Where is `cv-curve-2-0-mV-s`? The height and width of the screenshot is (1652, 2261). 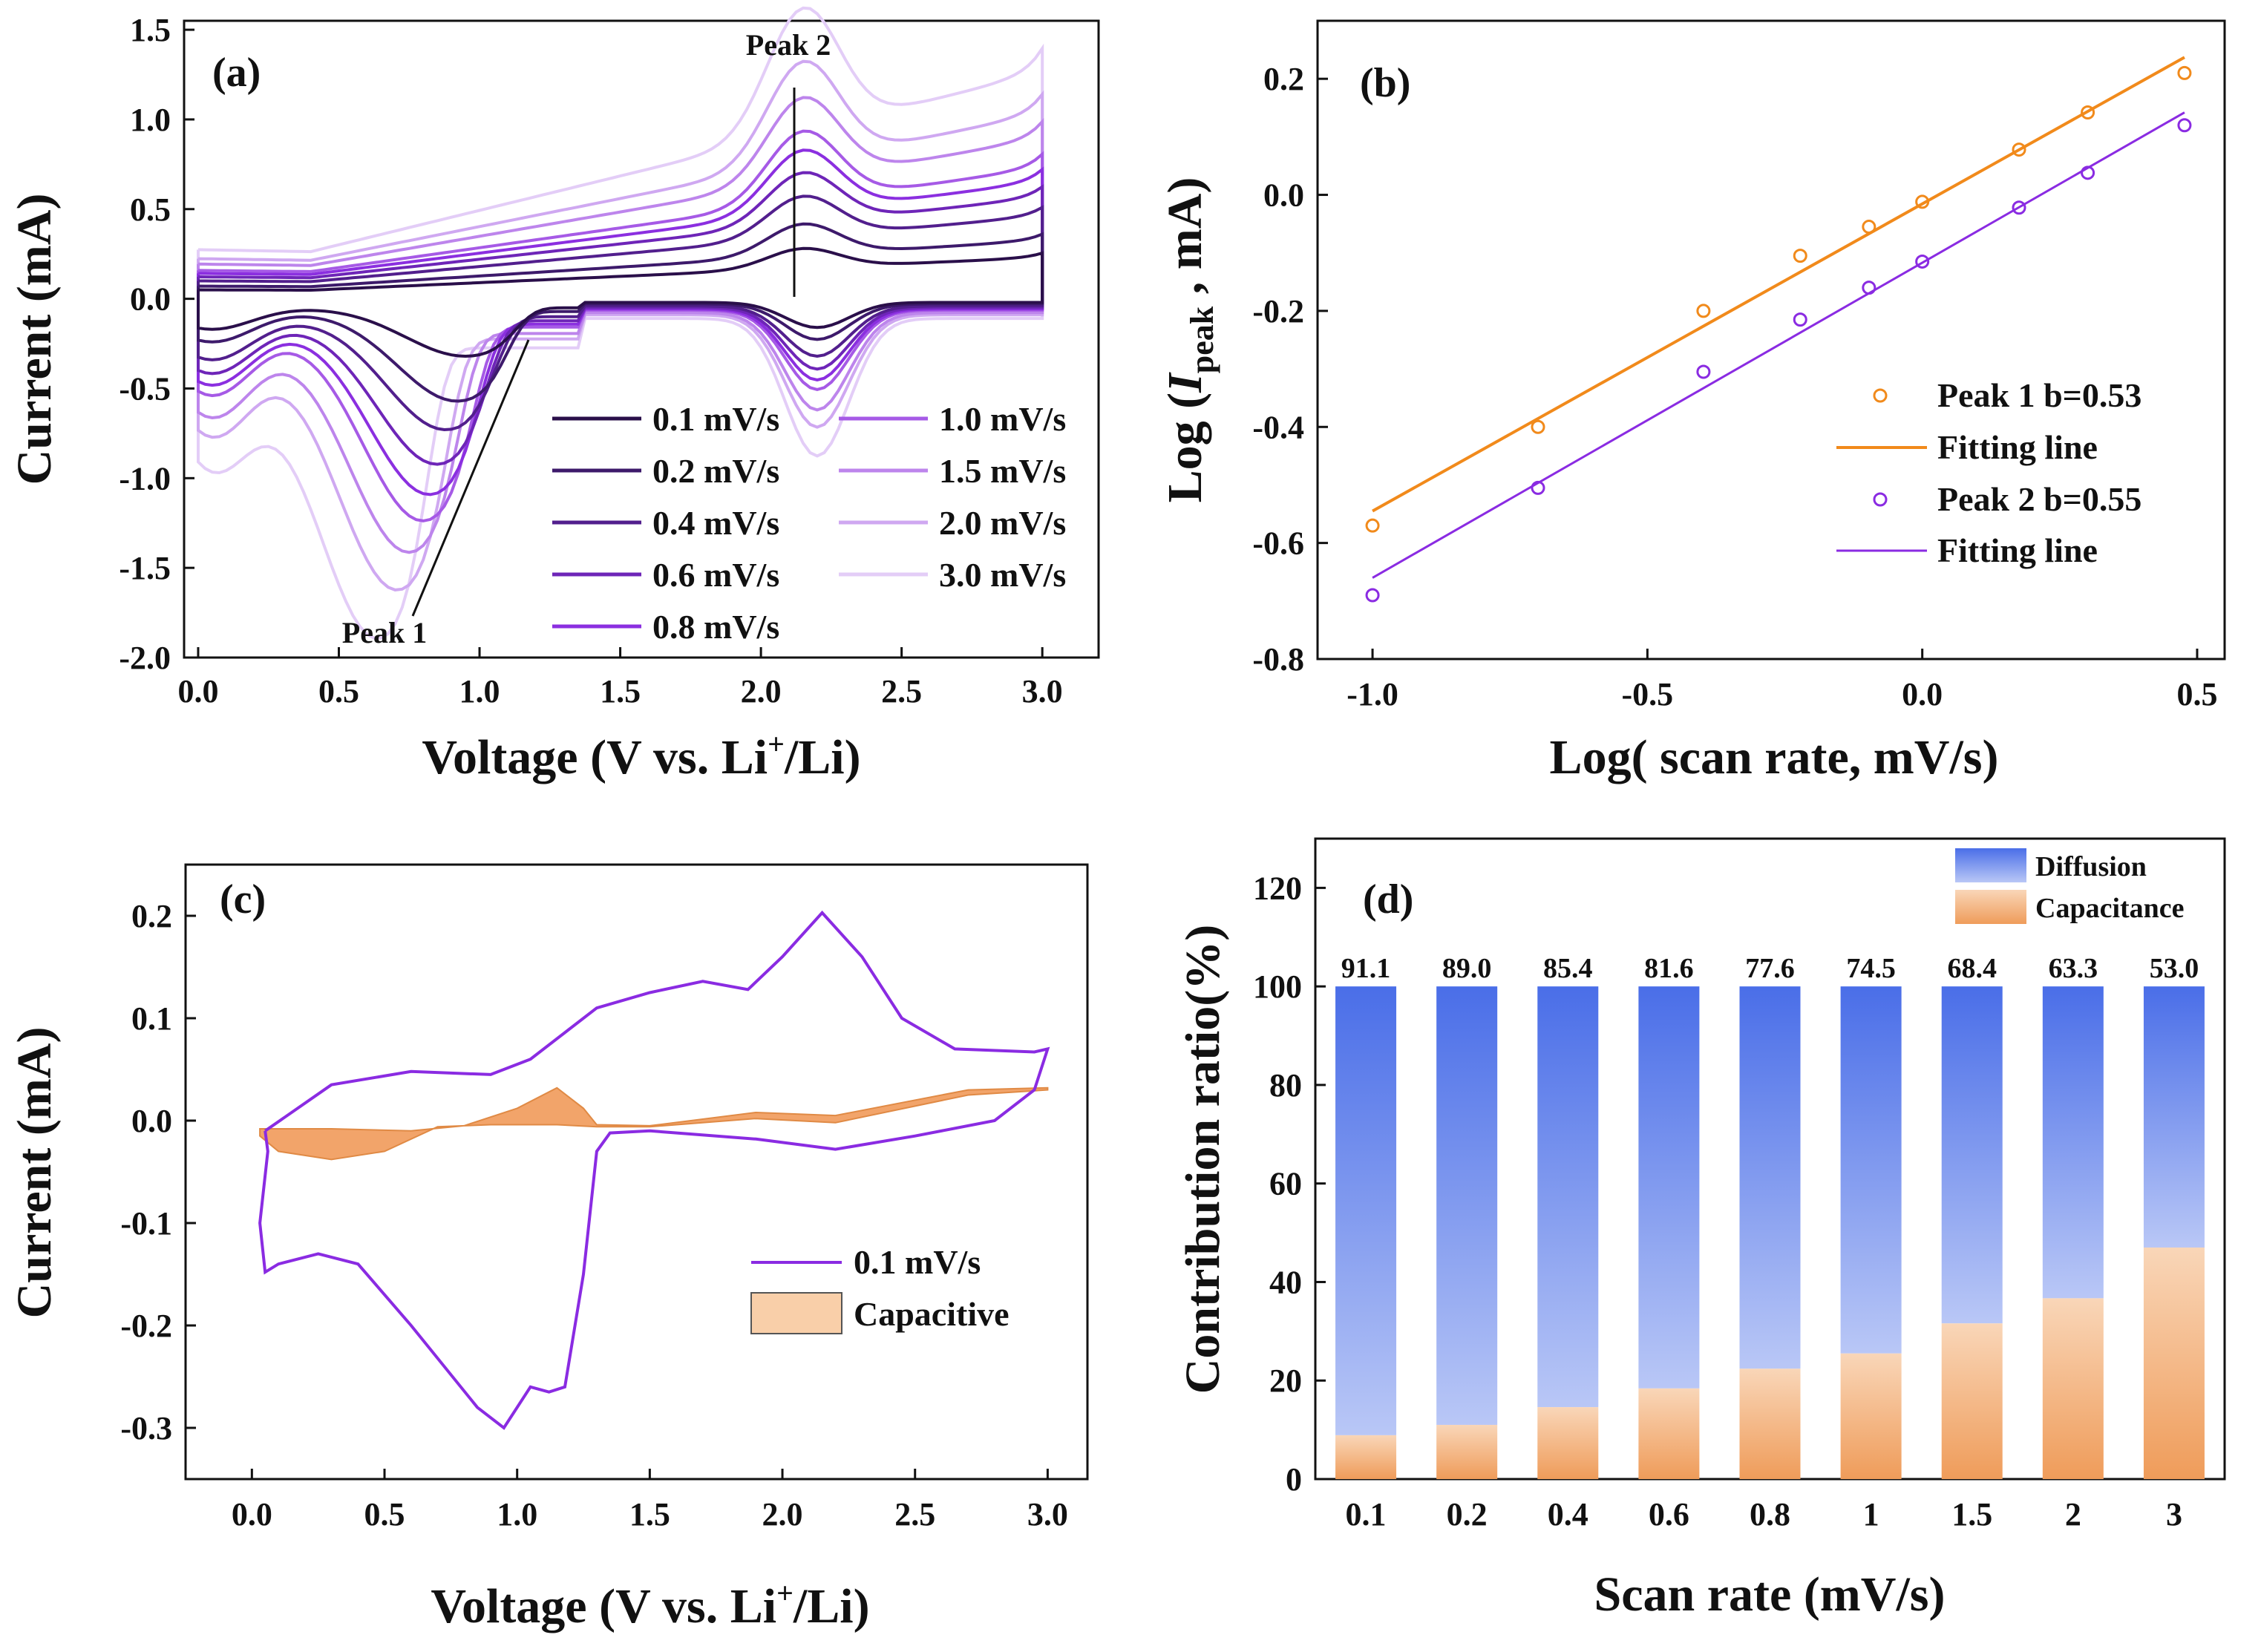
cv-curve-2-0-mV-s is located at coordinates (620, 325).